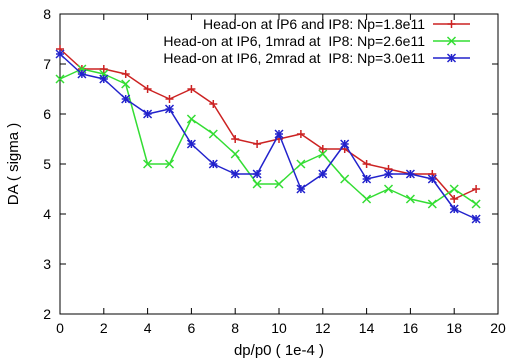  What do you see at coordinates (279, 350) in the screenshot?
I see `x-axis-title: dp/p0 ( 1e-4 )` at bounding box center [279, 350].